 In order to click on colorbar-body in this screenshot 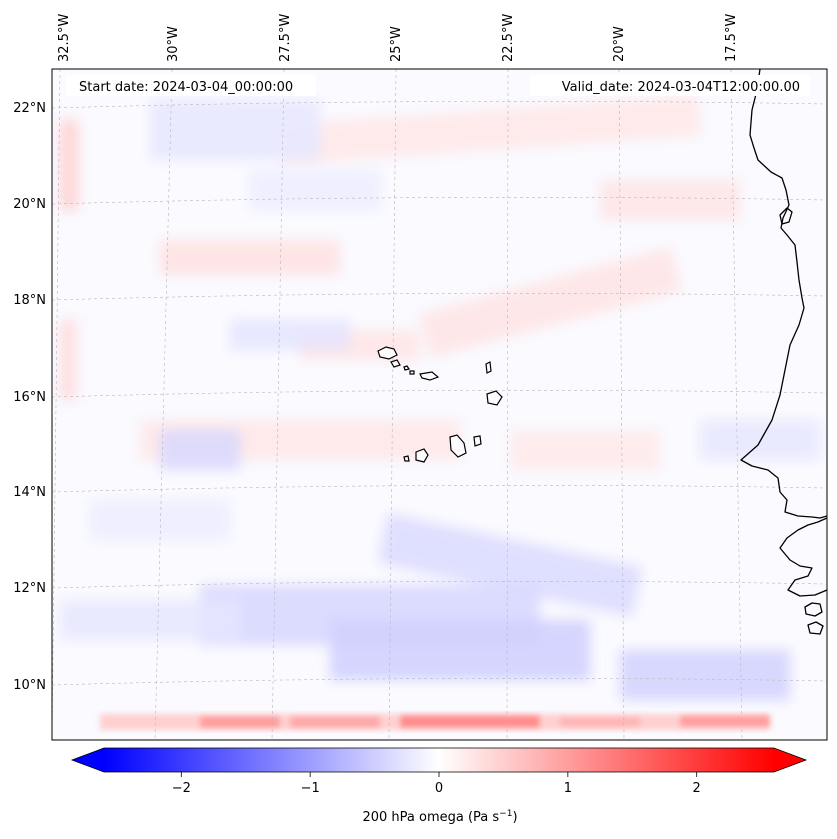, I will do `click(439, 760)`.